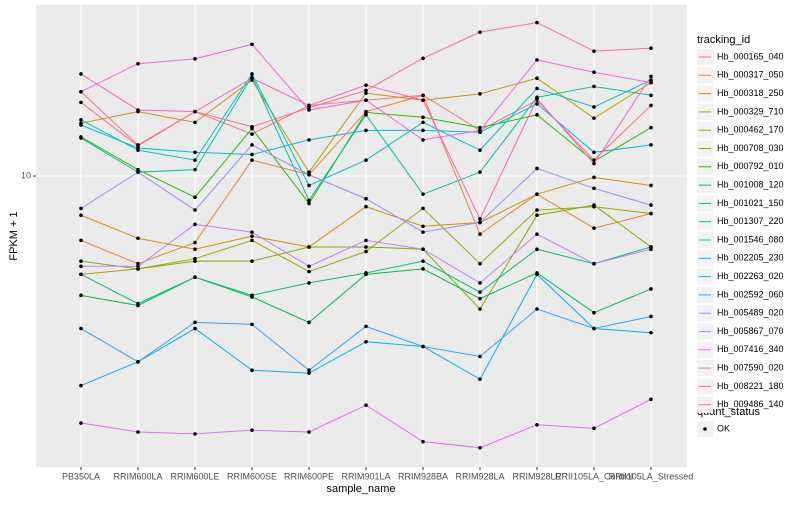 This screenshot has width=800, height=505. What do you see at coordinates (750, 386) in the screenshot?
I see `legend-label: Hb_008221_180` at bounding box center [750, 386].